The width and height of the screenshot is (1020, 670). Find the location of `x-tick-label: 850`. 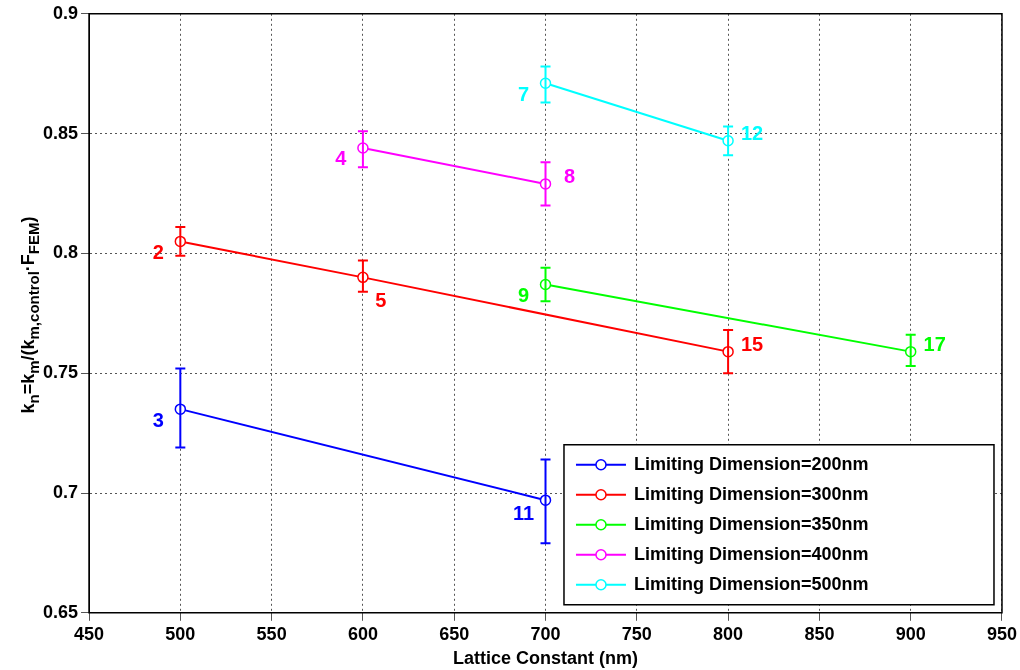

x-tick-label: 850 is located at coordinates (819, 633).